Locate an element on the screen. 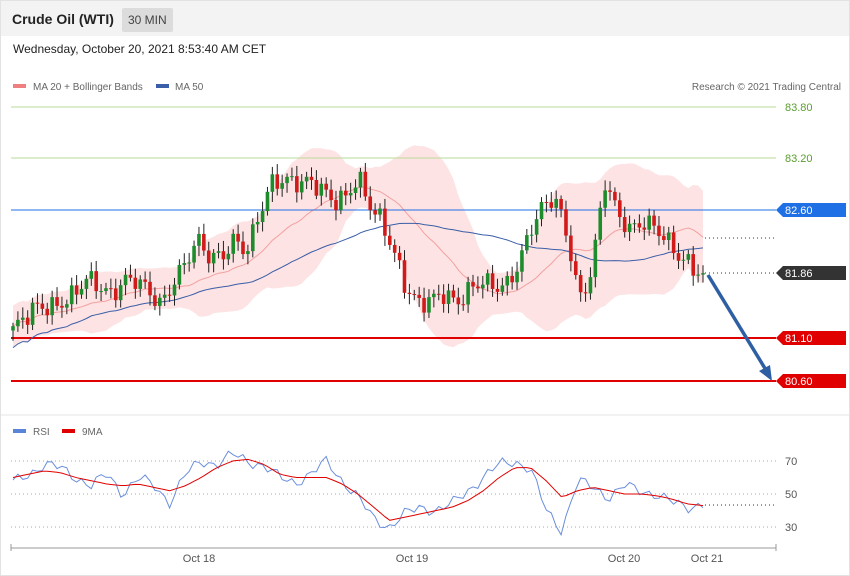 The width and height of the screenshot is (850, 576). level-label-81-10: 81.10 is located at coordinates (799, 339).